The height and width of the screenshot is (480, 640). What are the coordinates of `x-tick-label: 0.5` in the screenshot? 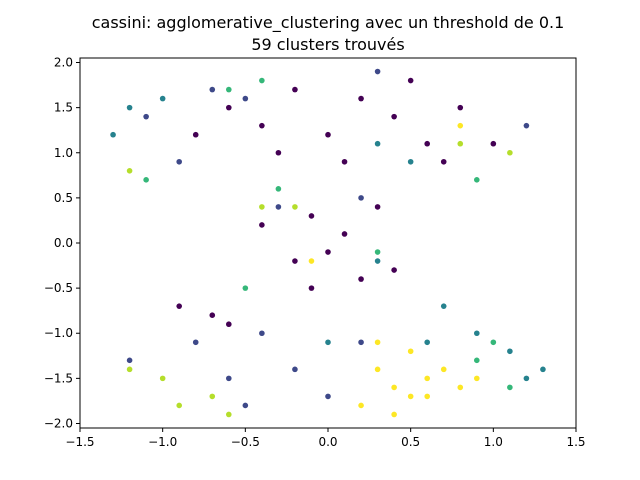 It's located at (410, 442).